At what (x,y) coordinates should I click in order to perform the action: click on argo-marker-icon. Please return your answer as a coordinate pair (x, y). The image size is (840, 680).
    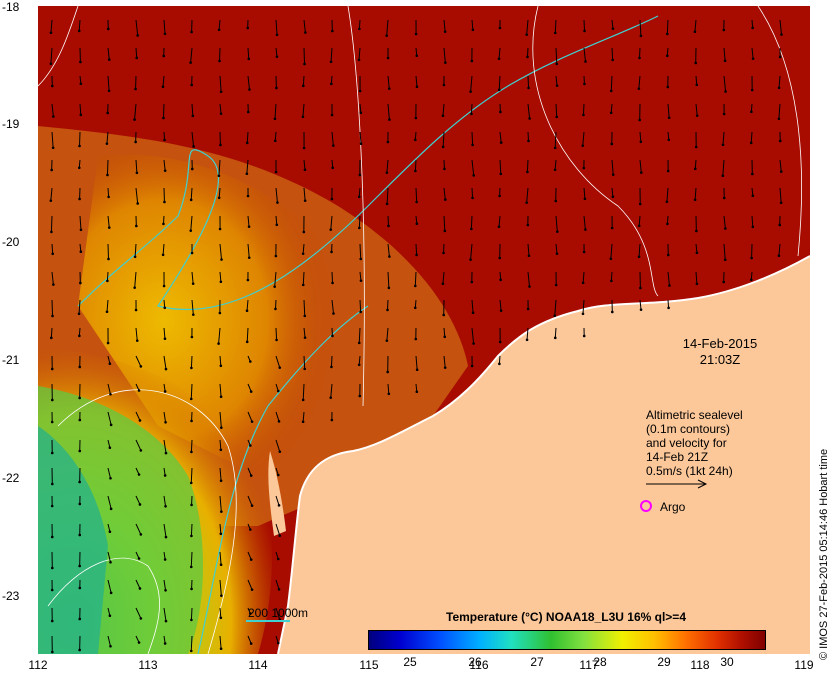
    Looking at the image, I should click on (646, 506).